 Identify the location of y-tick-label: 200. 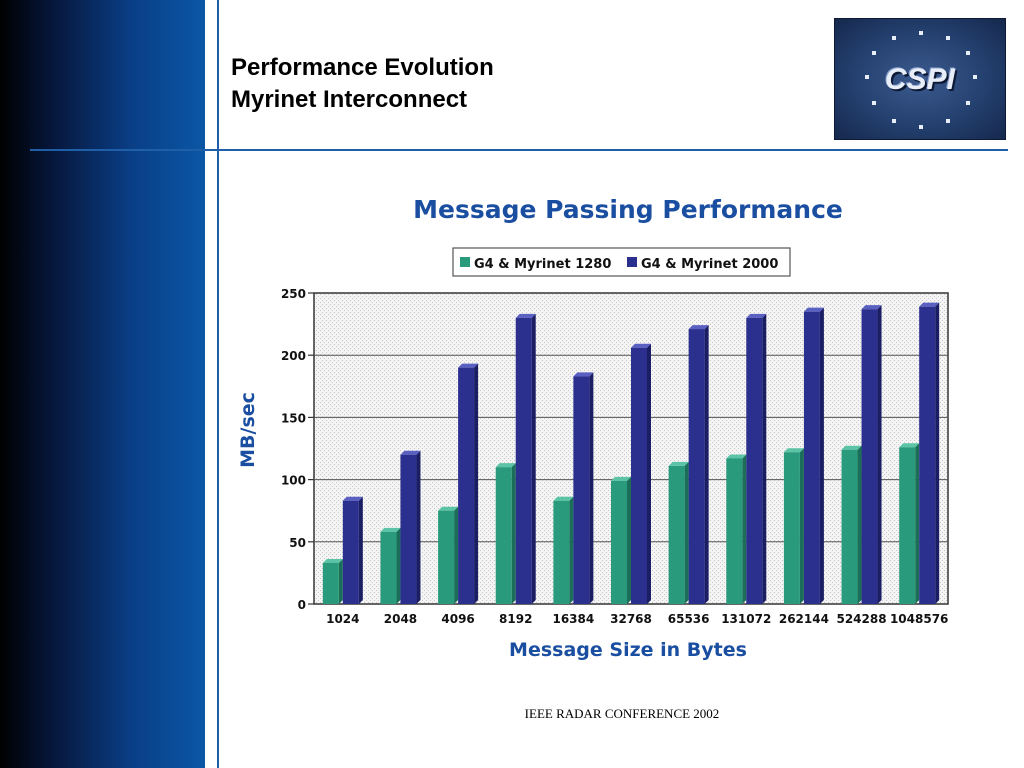
(293, 356).